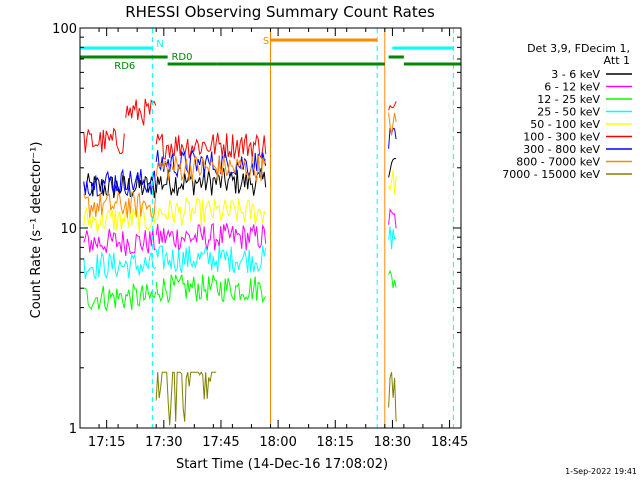 The width and height of the screenshot is (640, 480). What do you see at coordinates (335, 442) in the screenshot?
I see `x-tick-label: 18:15` at bounding box center [335, 442].